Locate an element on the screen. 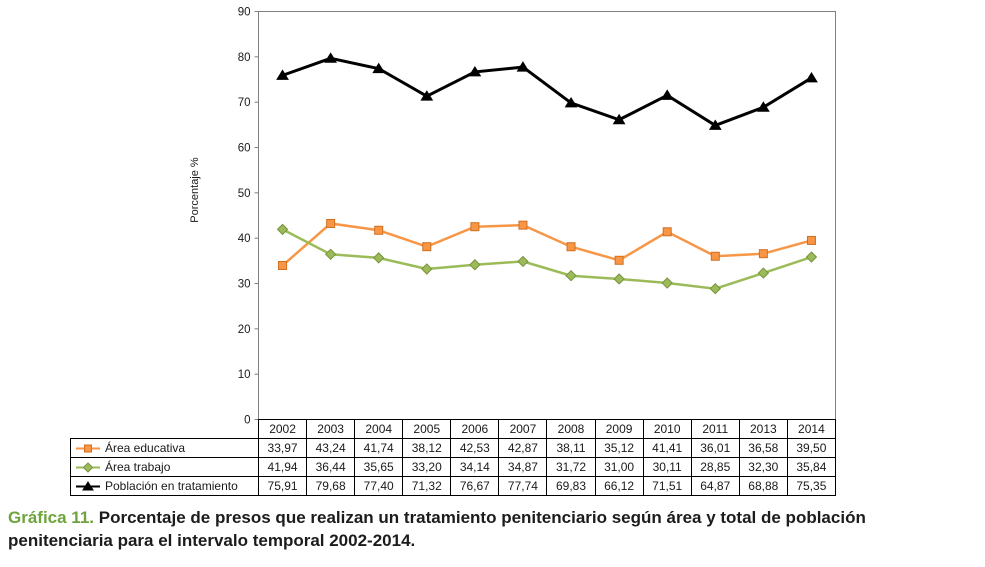 The width and height of the screenshot is (985, 567). y-tick-label: 30 is located at coordinates (244, 285).